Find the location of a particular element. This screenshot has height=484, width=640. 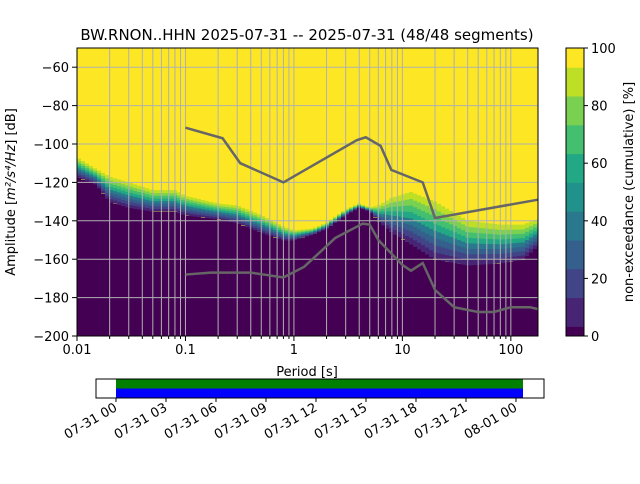

coverage-tick-label: 07-31 03 is located at coordinates (141, 421).